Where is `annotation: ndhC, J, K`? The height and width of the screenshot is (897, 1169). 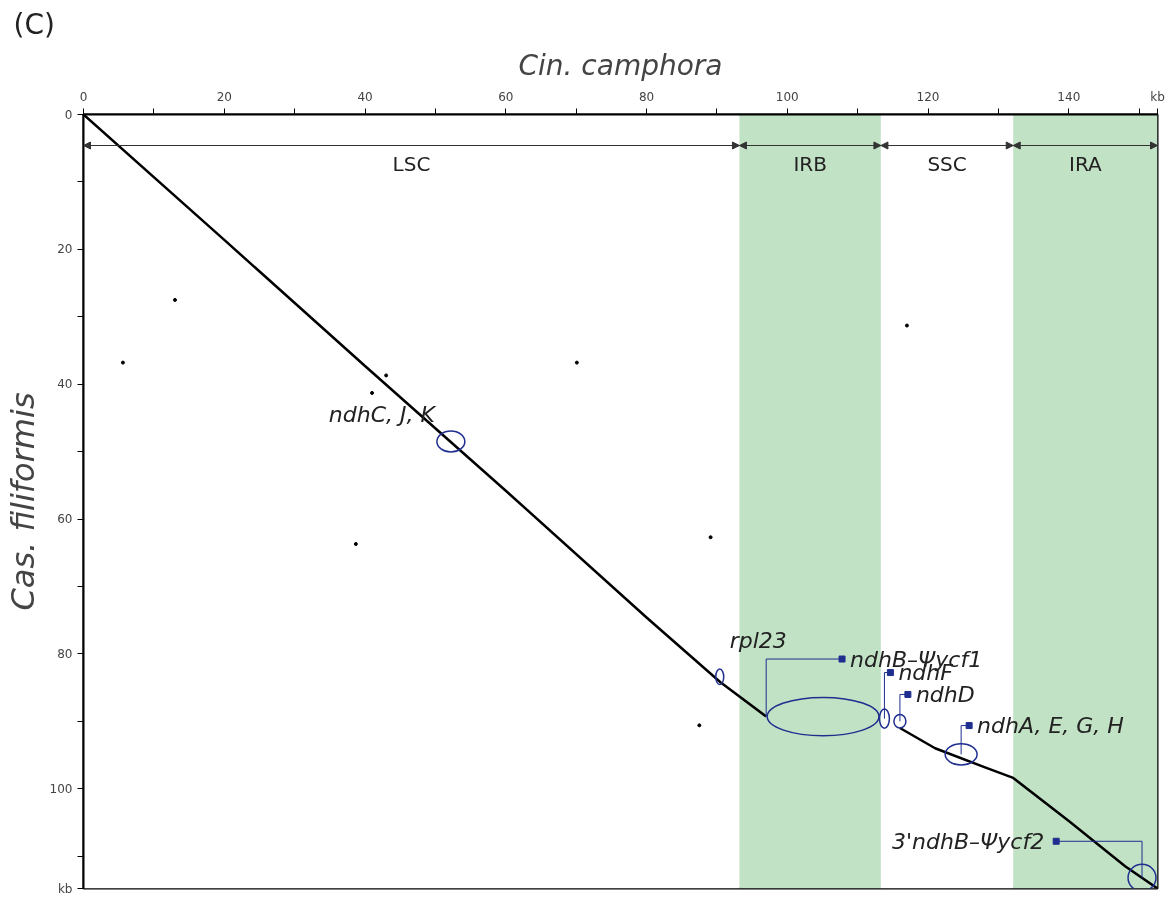
annotation: ndhC, J, K is located at coordinates (382, 415).